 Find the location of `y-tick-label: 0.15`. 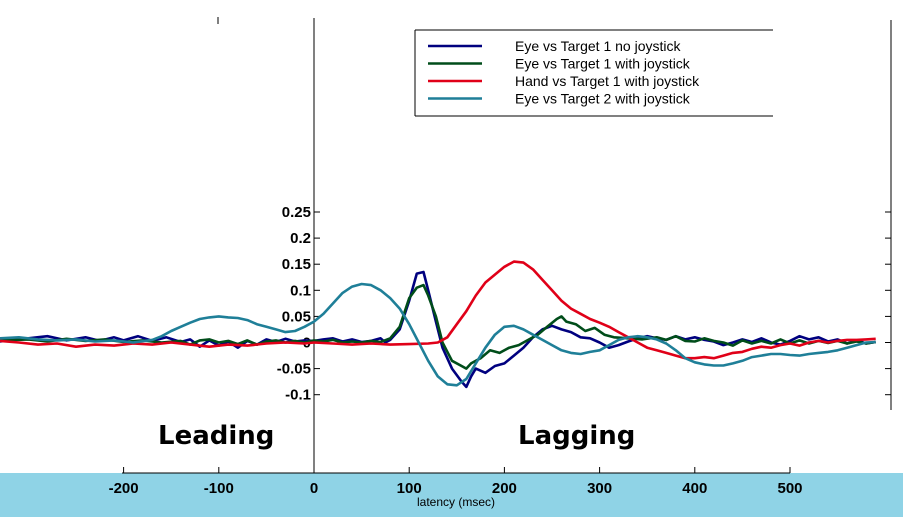

y-tick-label: 0.15 is located at coordinates (296, 264).